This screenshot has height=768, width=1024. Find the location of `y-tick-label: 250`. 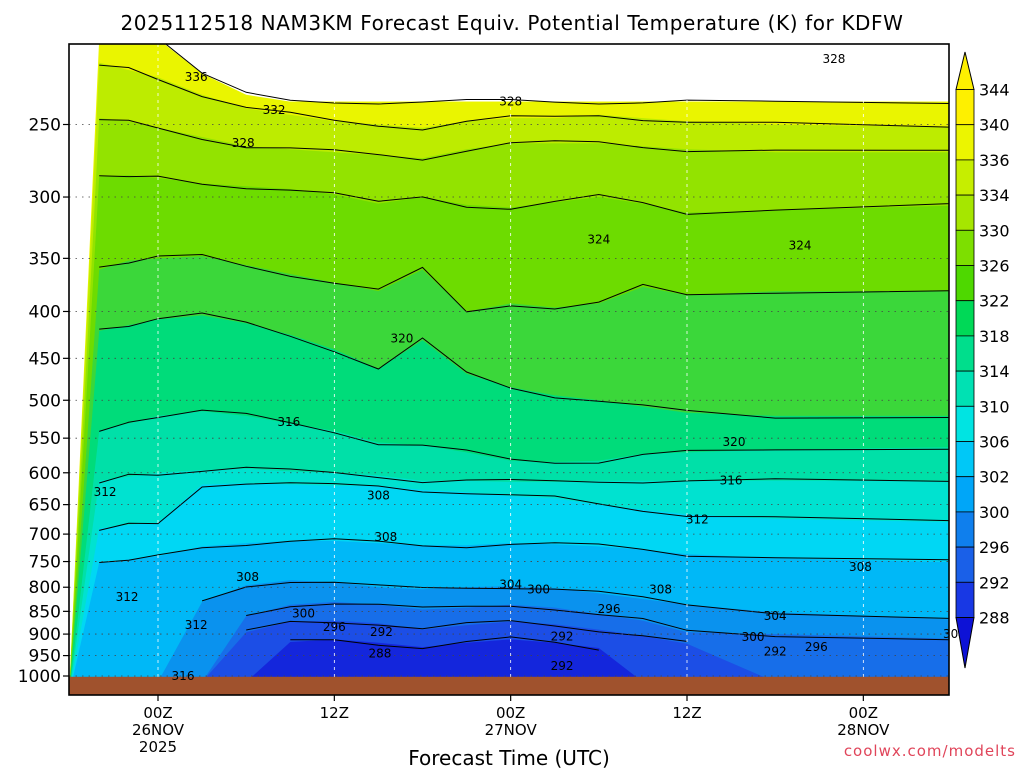

y-tick-label: 250 is located at coordinates (45, 126).